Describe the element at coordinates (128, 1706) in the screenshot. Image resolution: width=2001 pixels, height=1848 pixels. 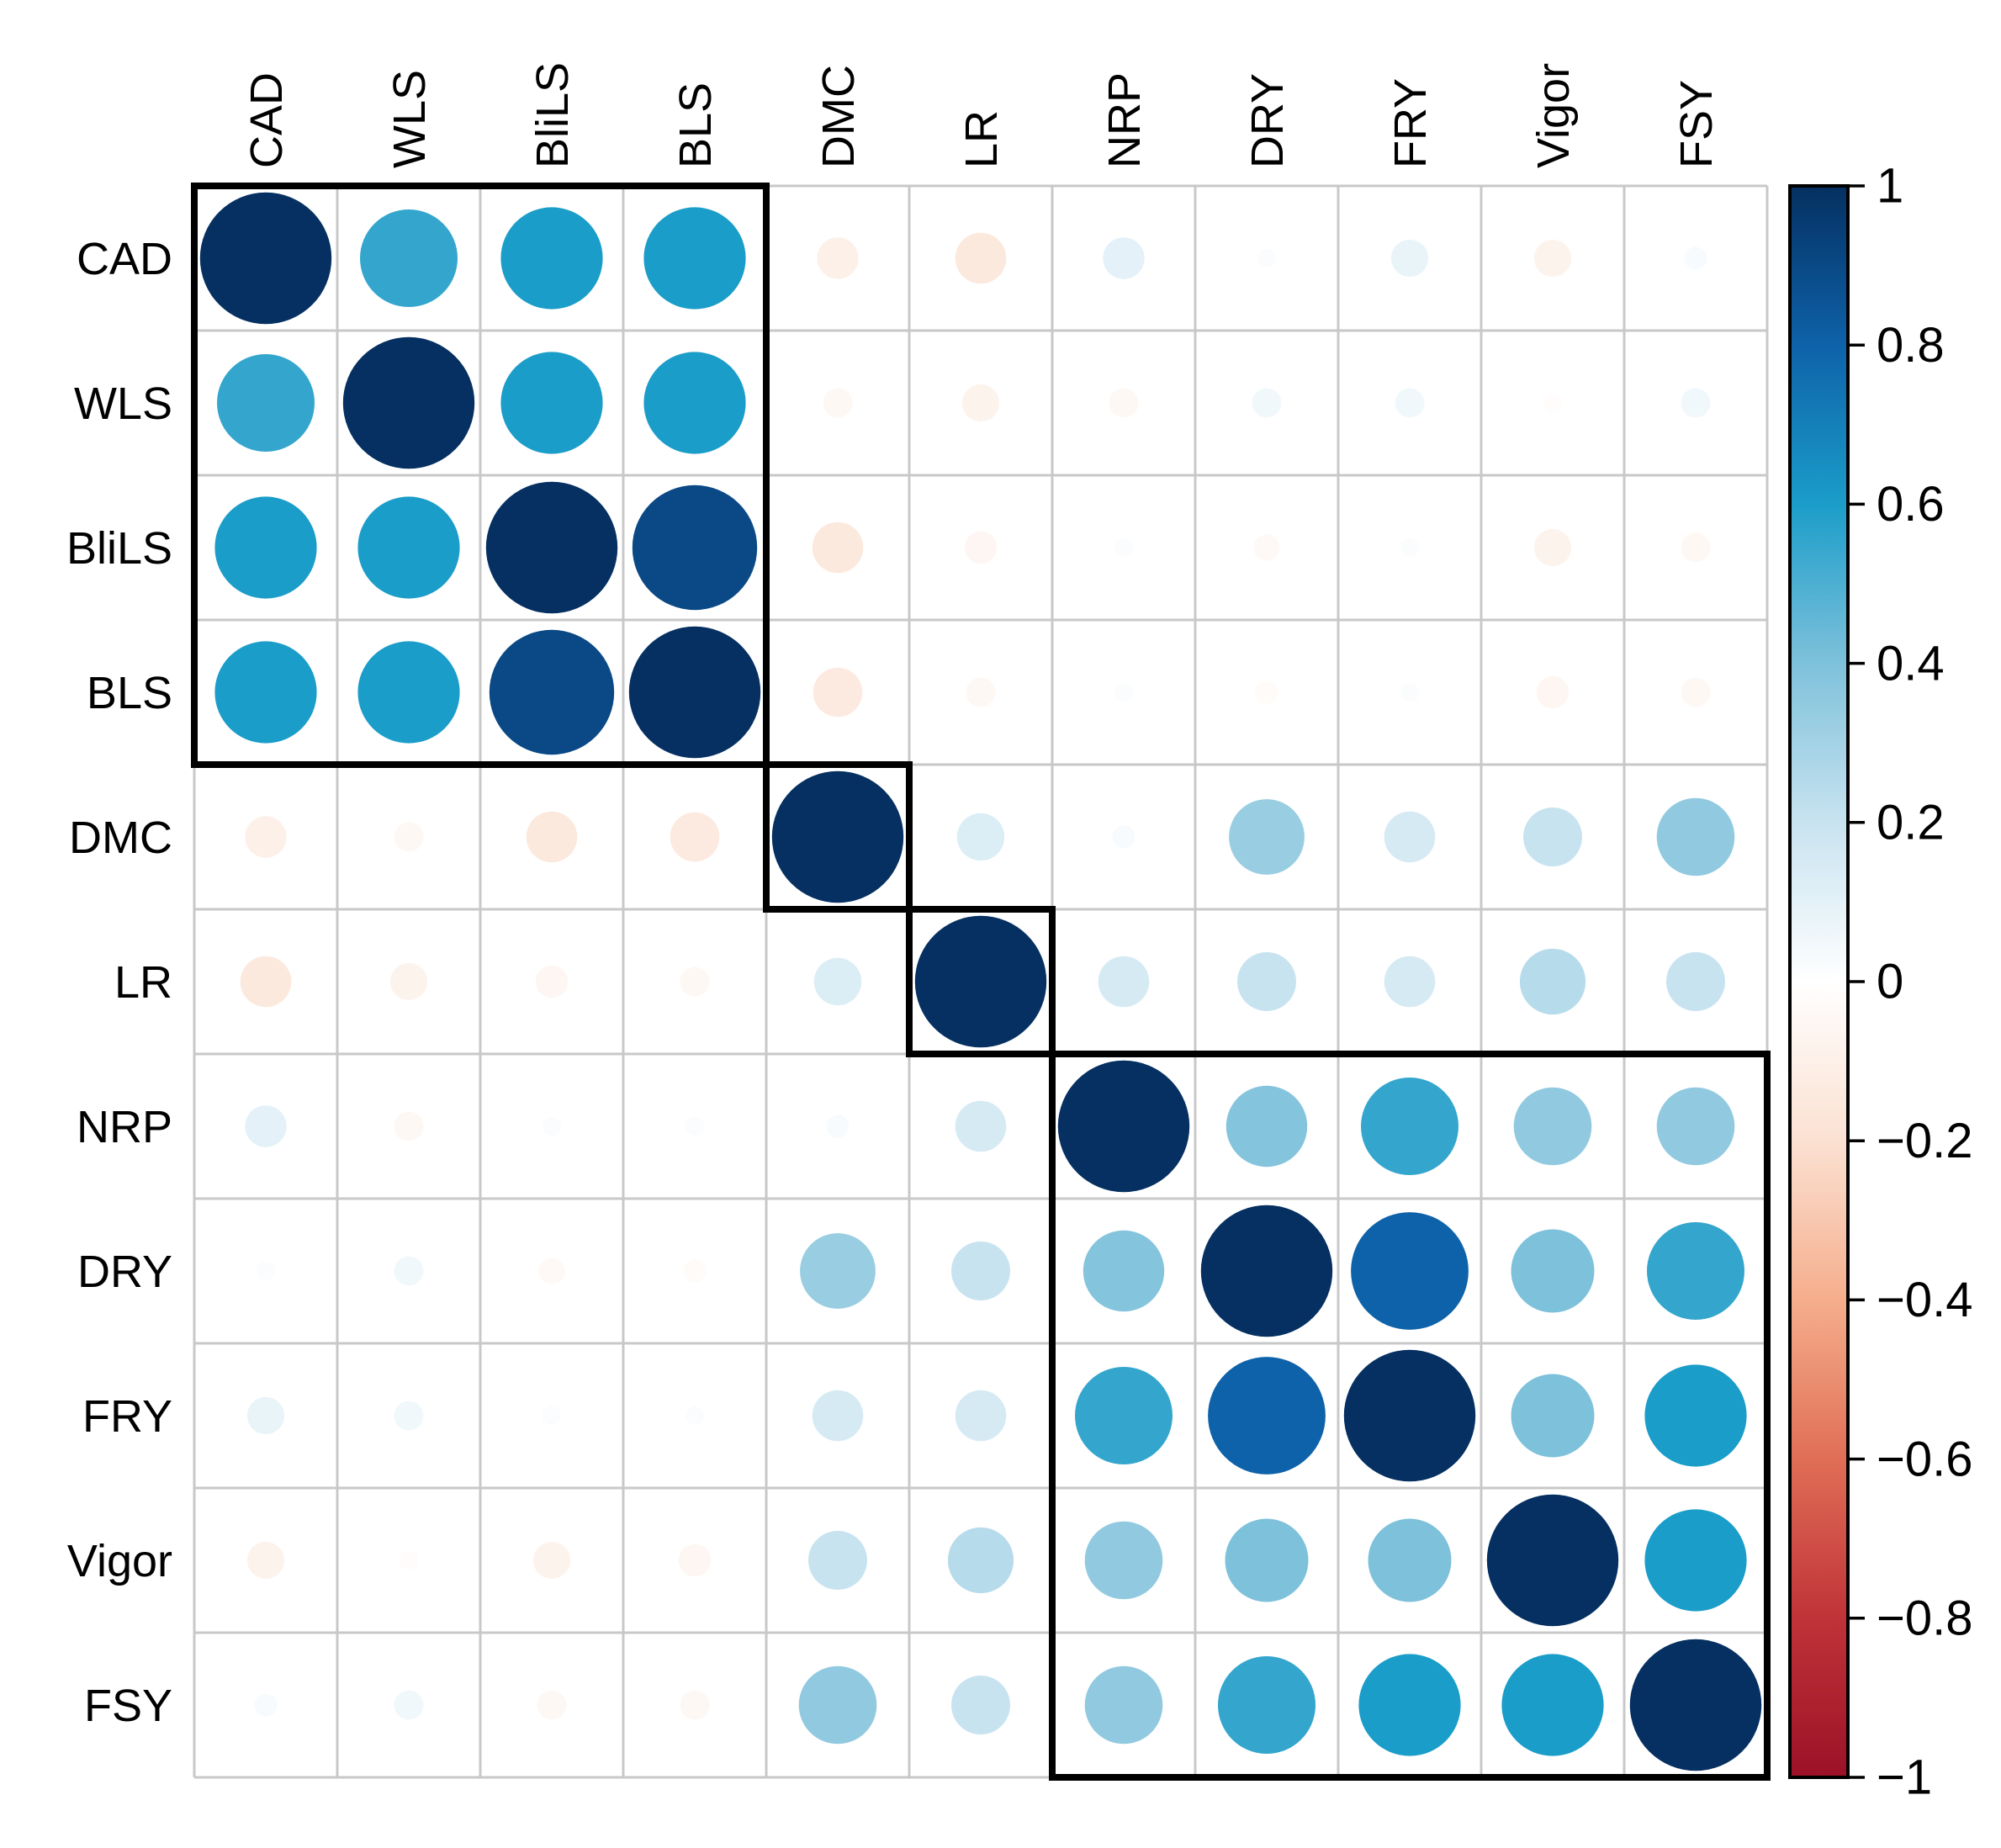
I see `row-label-FSY: FSY` at that location.